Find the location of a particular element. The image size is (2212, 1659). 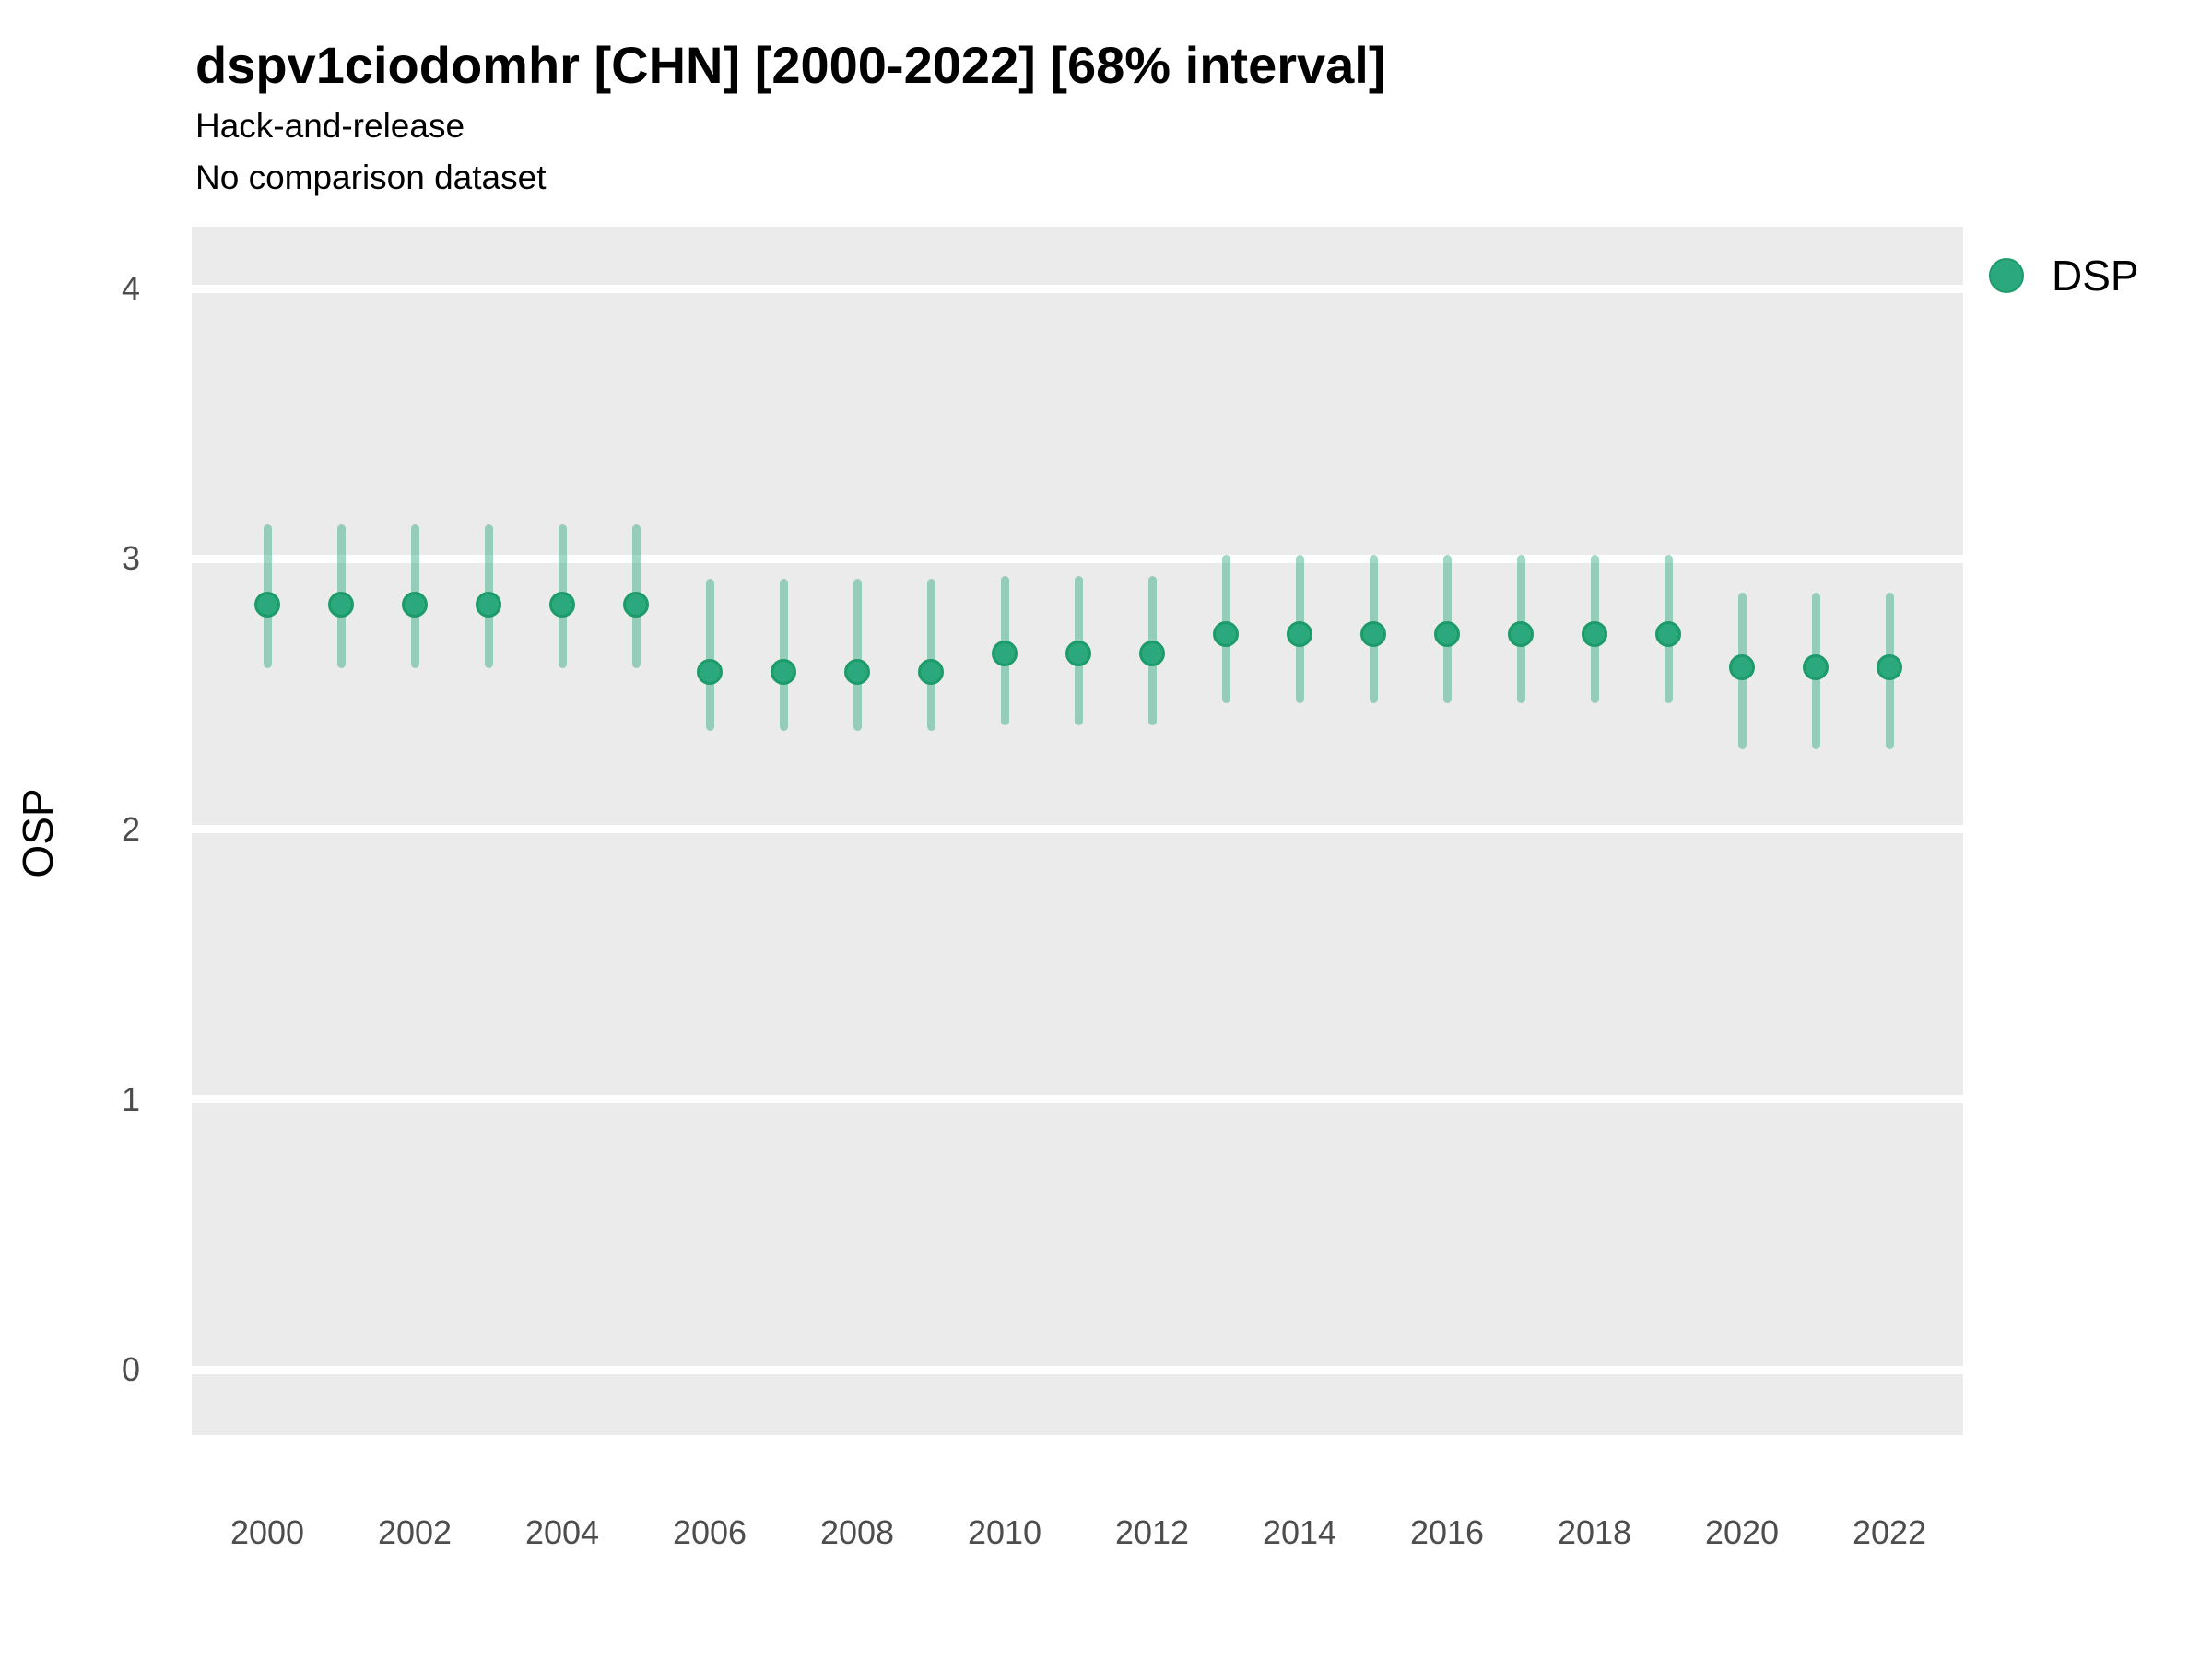

point-2009 is located at coordinates (931, 672).